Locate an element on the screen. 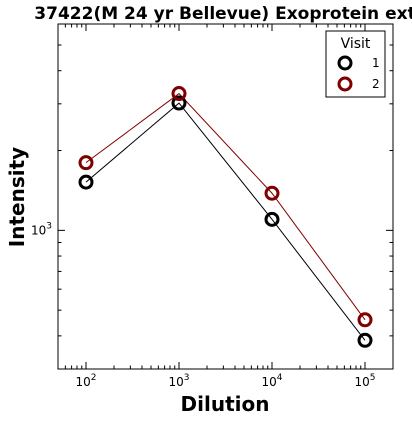  tick-label: 10⁴ is located at coordinates (271, 381).